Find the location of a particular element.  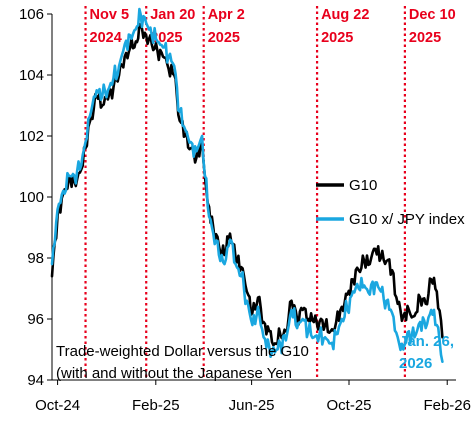

legend: G10 G10 x/ JPY index is located at coordinates (390, 202).